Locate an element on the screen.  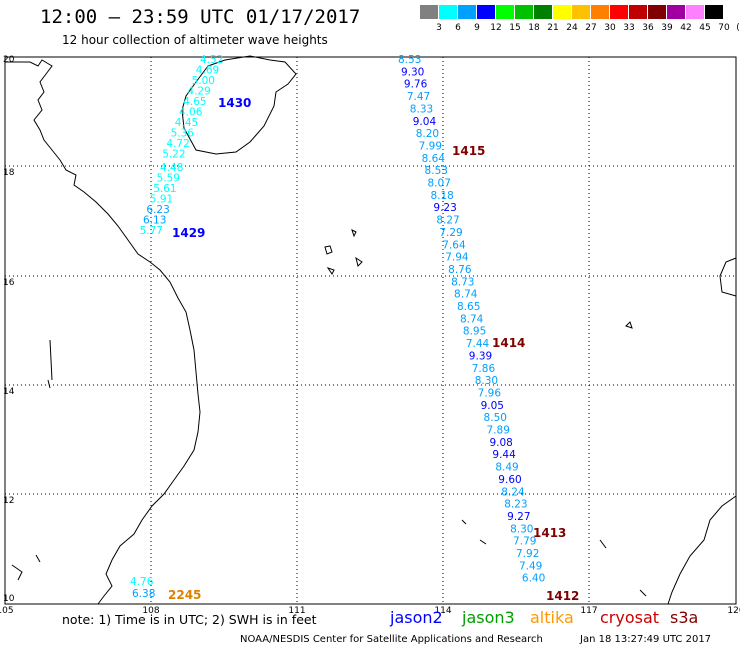
satellite-legend-altika: altika is located at coordinates (552, 617).